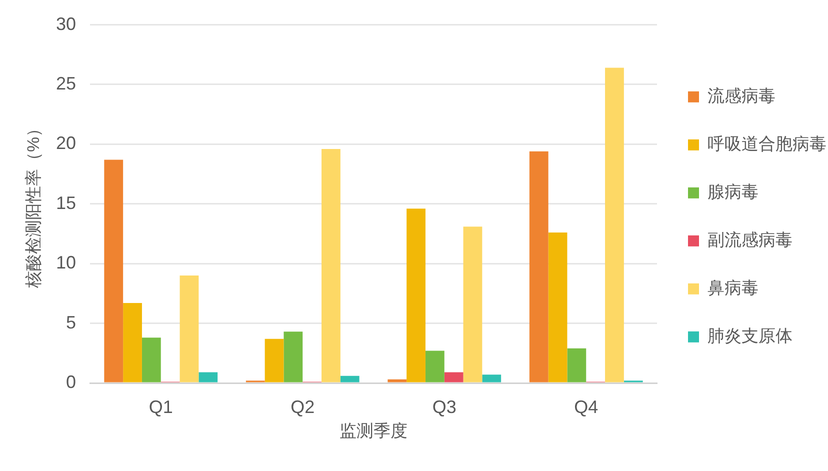  Describe the element at coordinates (66, 83) in the screenshot. I see `y-tick-label: 25` at that location.